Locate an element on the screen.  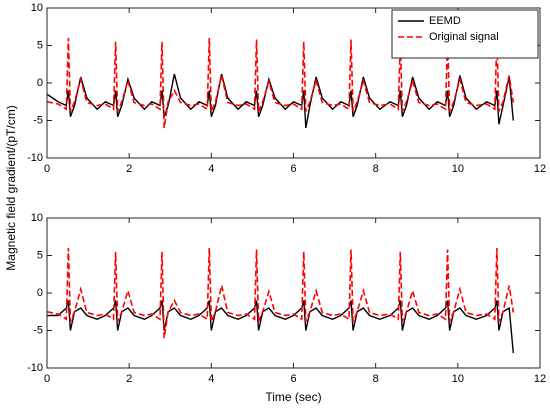
y-axis-label: Magnetic field gradient/(pT/cm) is located at coordinates (11, 187).